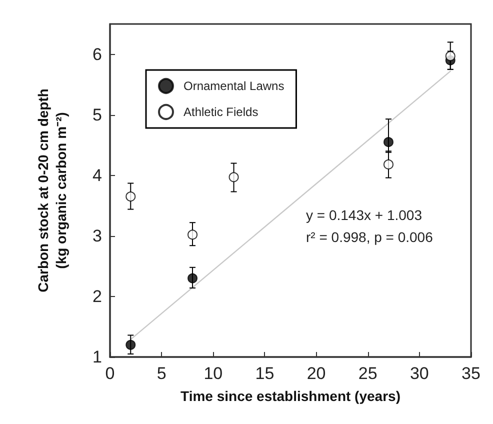 The image size is (493, 424). I want to click on x-tick-label: 5, so click(161, 373).